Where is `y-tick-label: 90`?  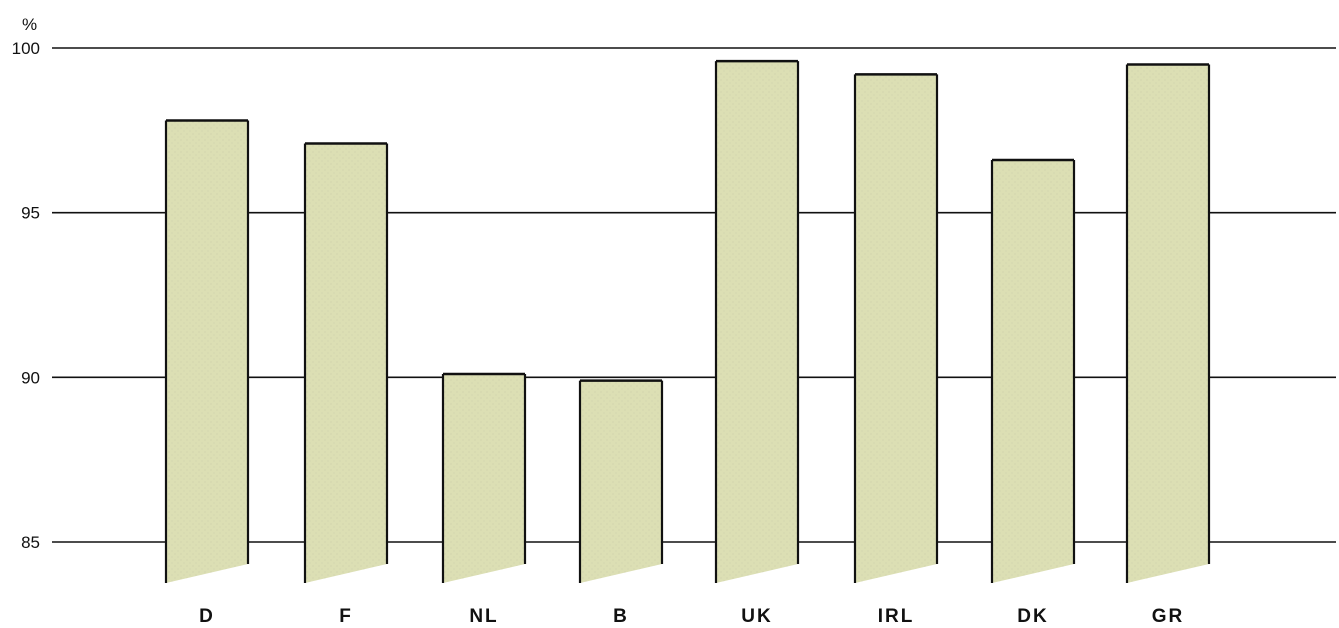 y-tick-label: 90 is located at coordinates (30, 377).